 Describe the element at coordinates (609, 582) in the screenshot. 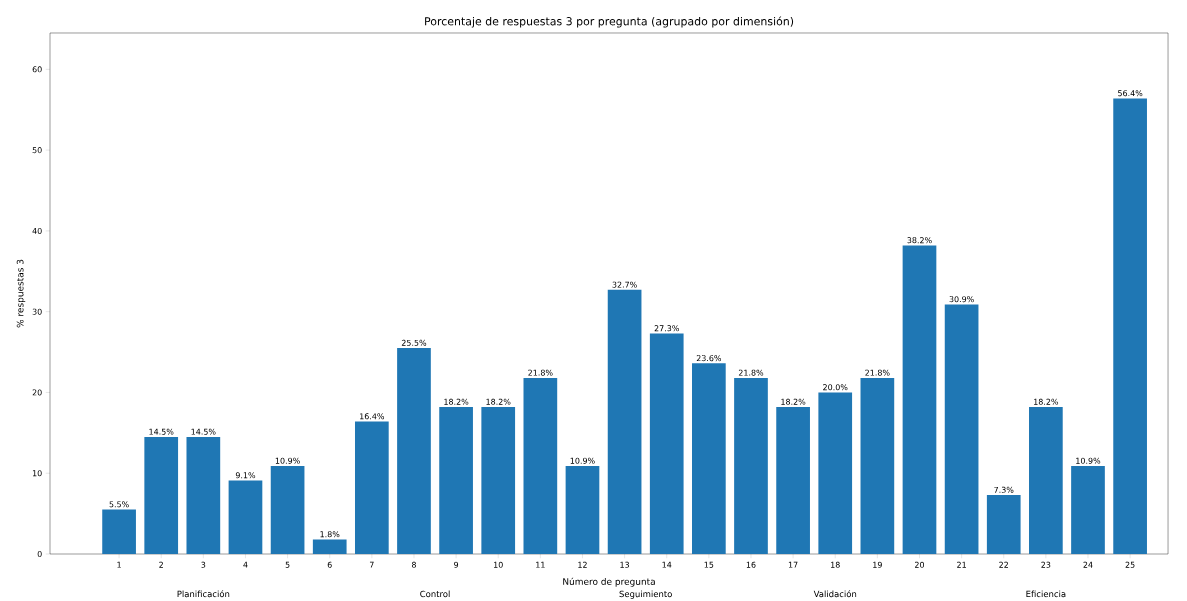

I see `x-axis-title: Número de pregunta` at that location.